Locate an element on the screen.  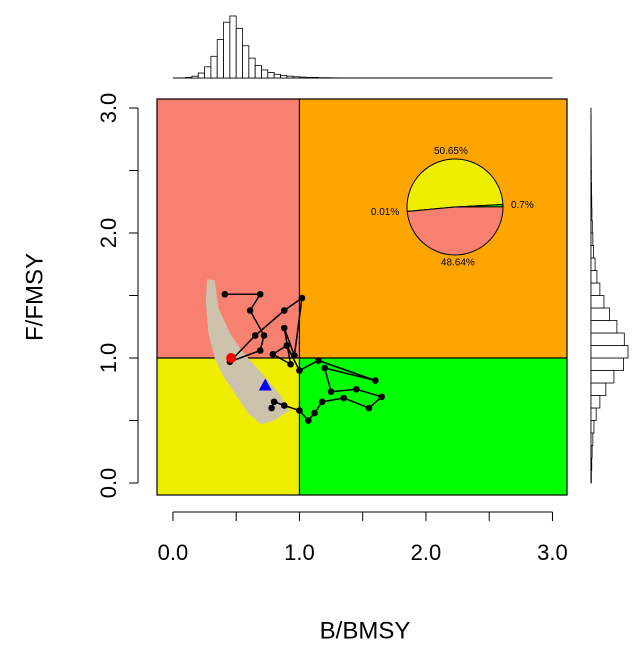
pie-label: 50.65% is located at coordinates (451, 151).